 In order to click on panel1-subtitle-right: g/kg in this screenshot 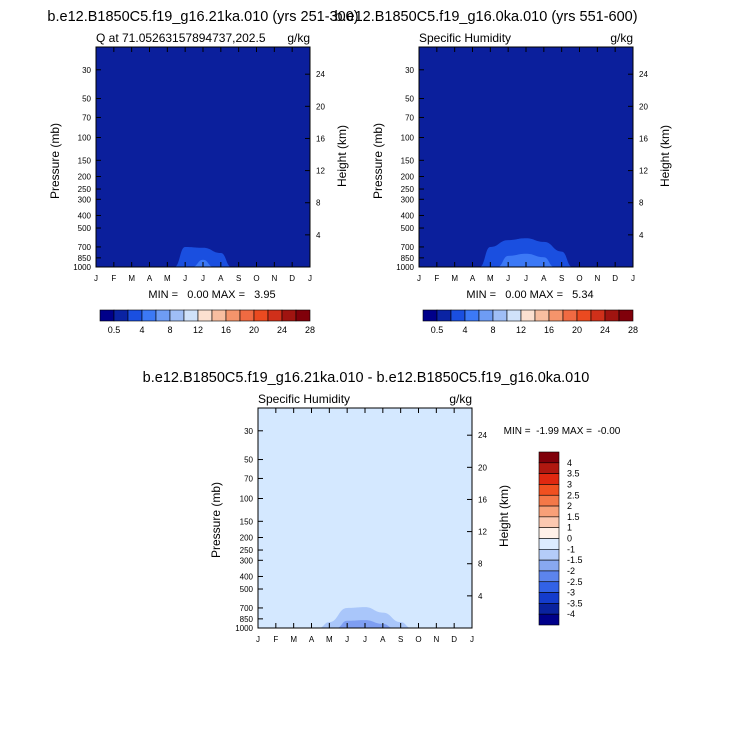, I will do `click(298, 38)`.